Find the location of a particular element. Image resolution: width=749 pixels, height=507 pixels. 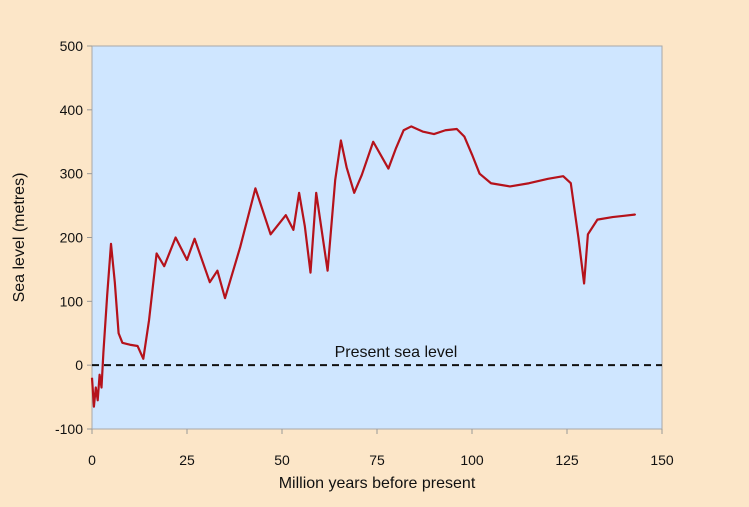

x-axis-title: Million years before present is located at coordinates (377, 483).